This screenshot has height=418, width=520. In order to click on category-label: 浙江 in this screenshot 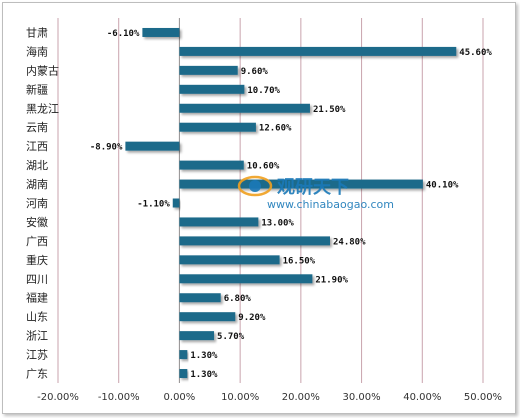, I will do `click(37, 336)`.